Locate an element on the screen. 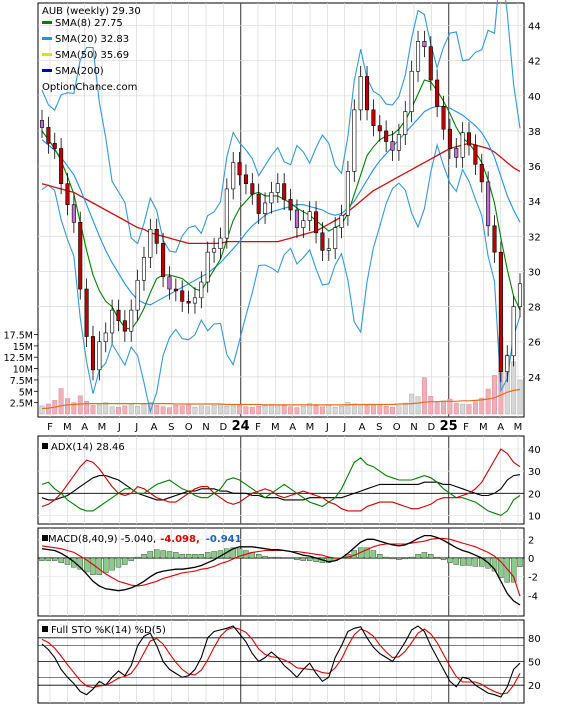  price-tick-label: 38 is located at coordinates (534, 132).